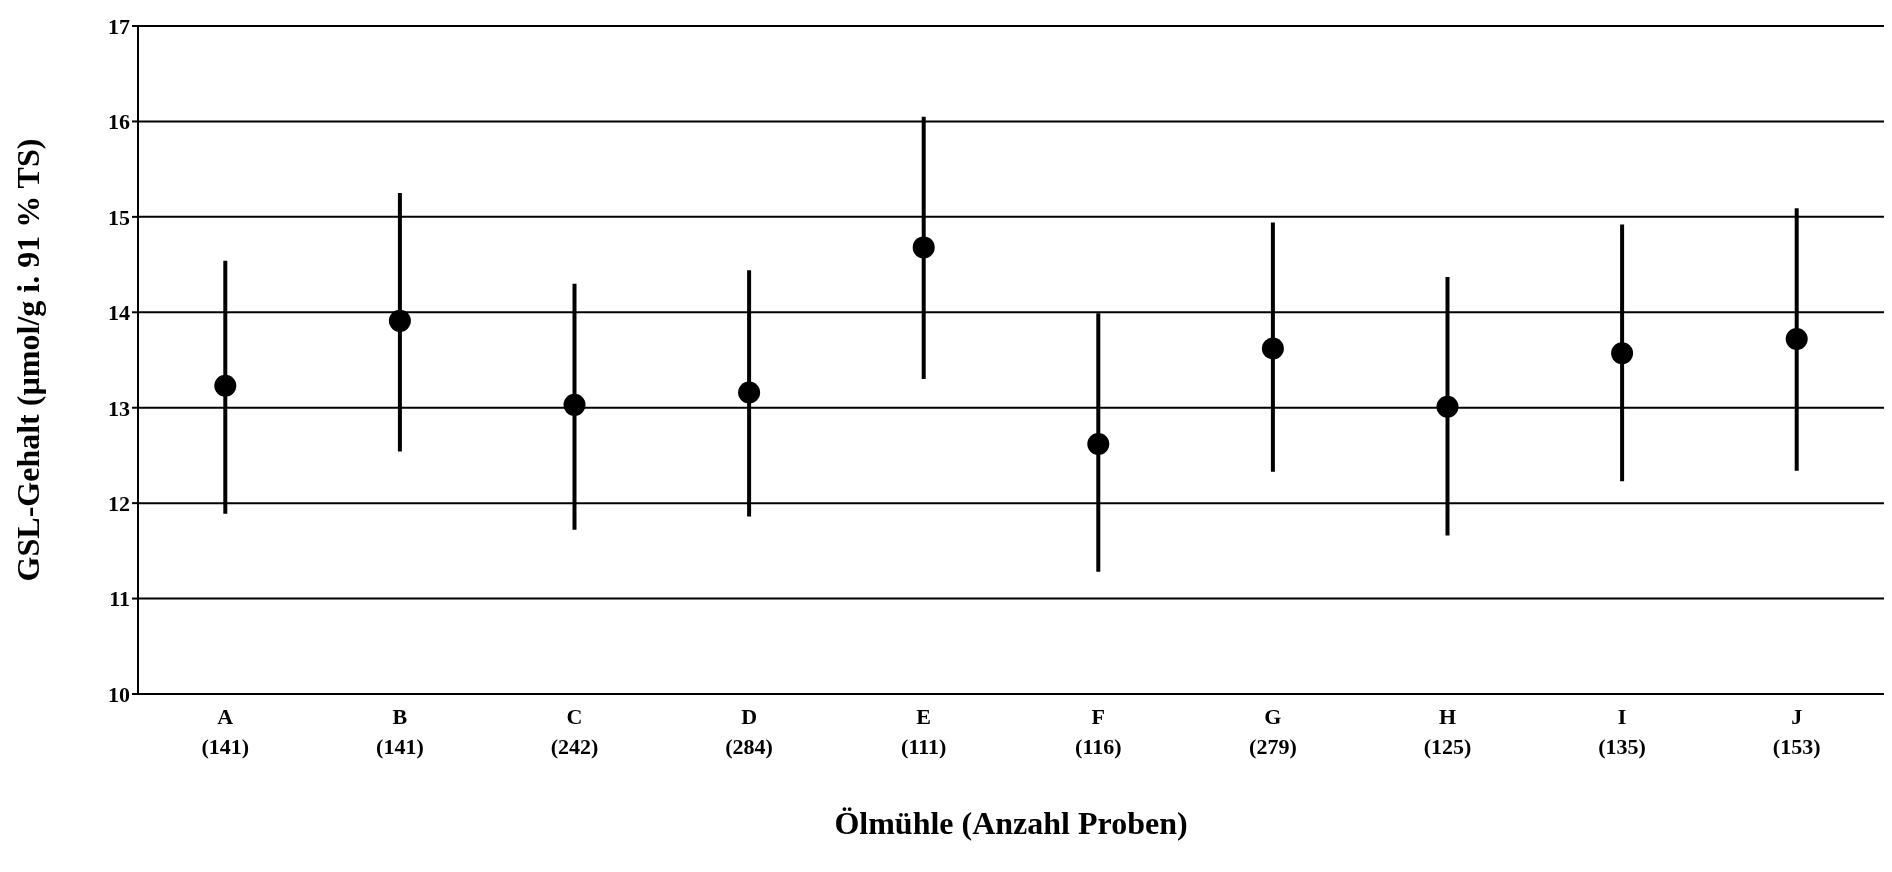 This screenshot has width=1892, height=872. What do you see at coordinates (1796, 731) in the screenshot?
I see `x-tick-label: J (153)` at bounding box center [1796, 731].